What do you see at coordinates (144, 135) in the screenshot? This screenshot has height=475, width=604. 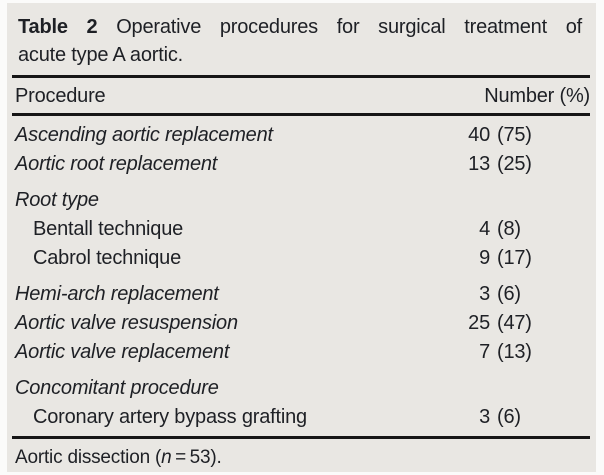 I see `procedure-cell: Ascending aortic replacement` at bounding box center [144, 135].